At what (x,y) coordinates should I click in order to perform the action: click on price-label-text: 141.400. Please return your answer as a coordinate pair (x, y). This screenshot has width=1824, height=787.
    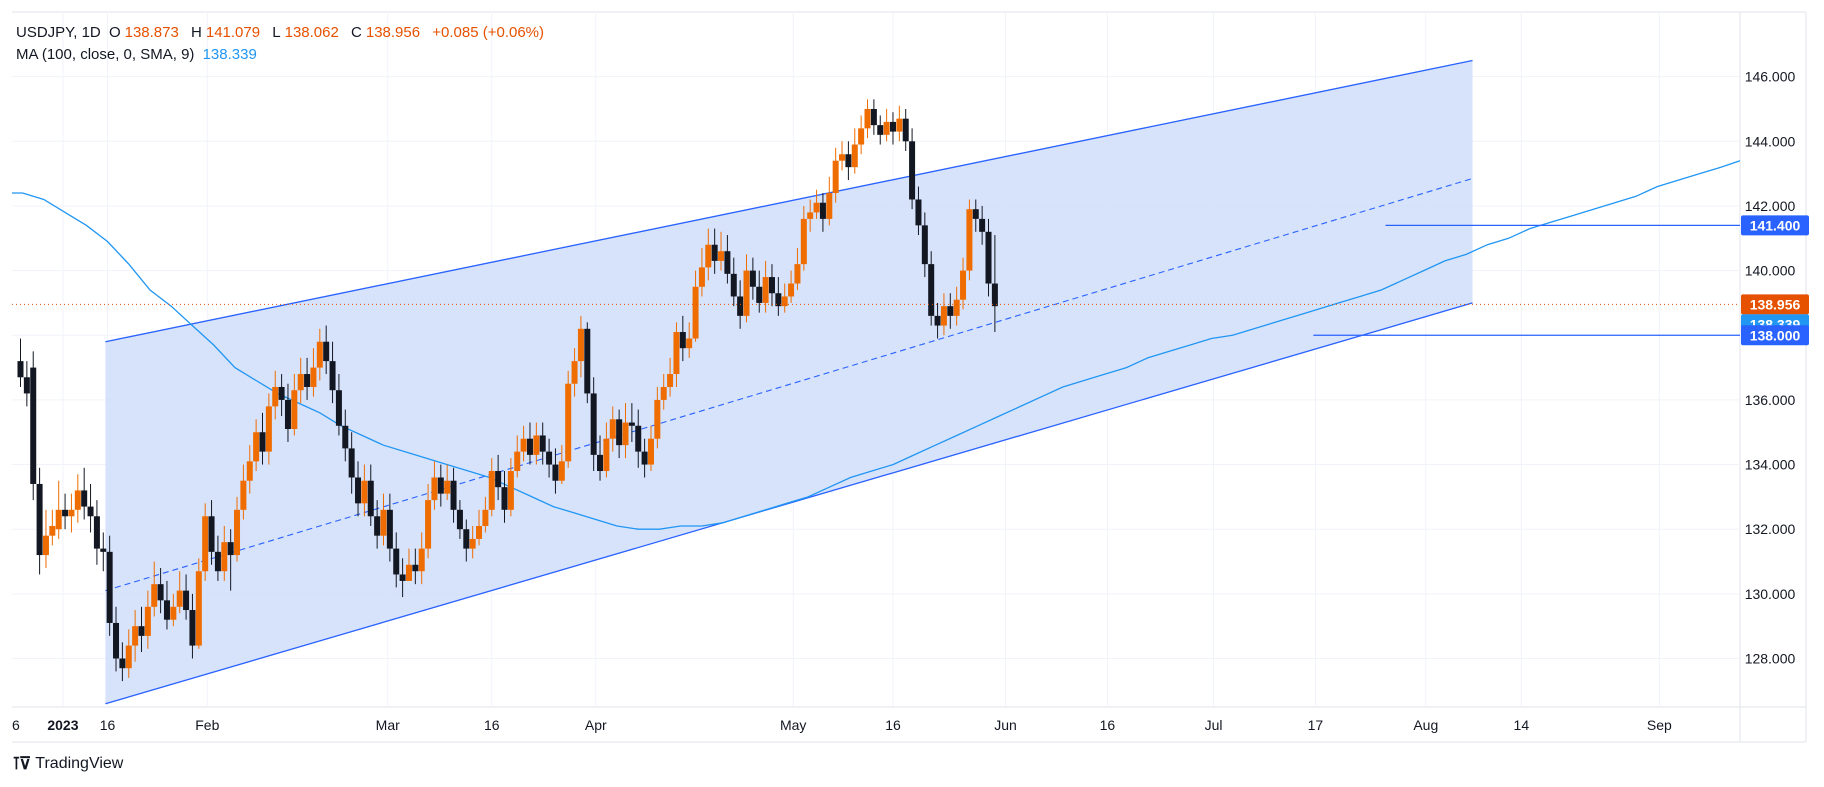
    Looking at the image, I should click on (1775, 225).